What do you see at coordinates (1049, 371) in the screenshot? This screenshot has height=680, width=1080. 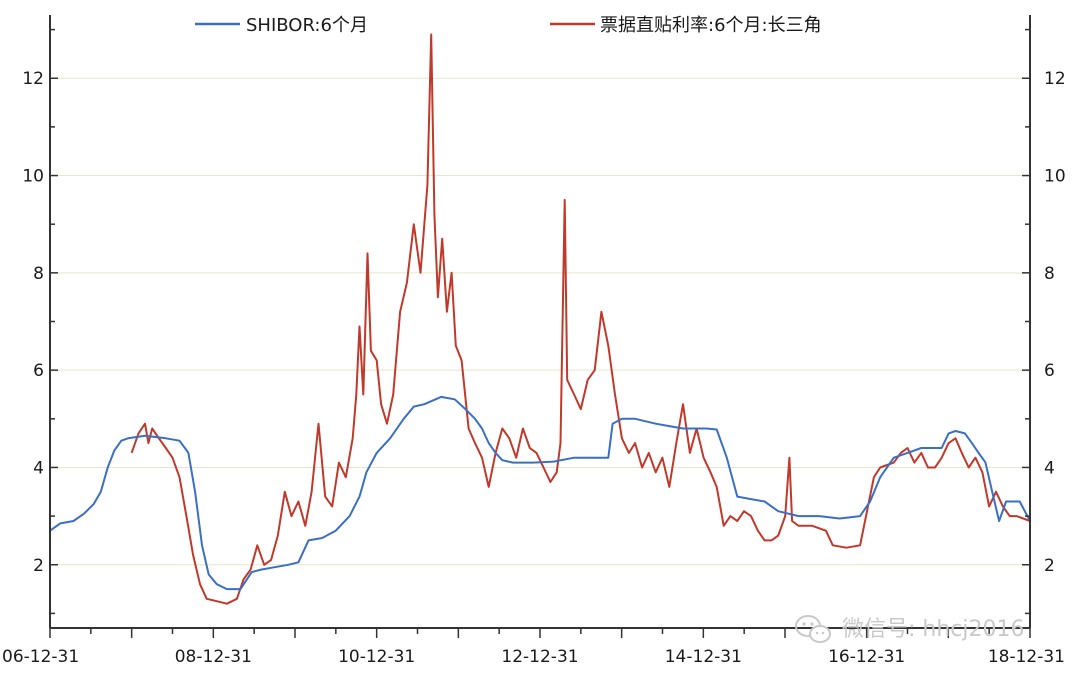 I see `right-tick-label-6: 6` at bounding box center [1049, 371].